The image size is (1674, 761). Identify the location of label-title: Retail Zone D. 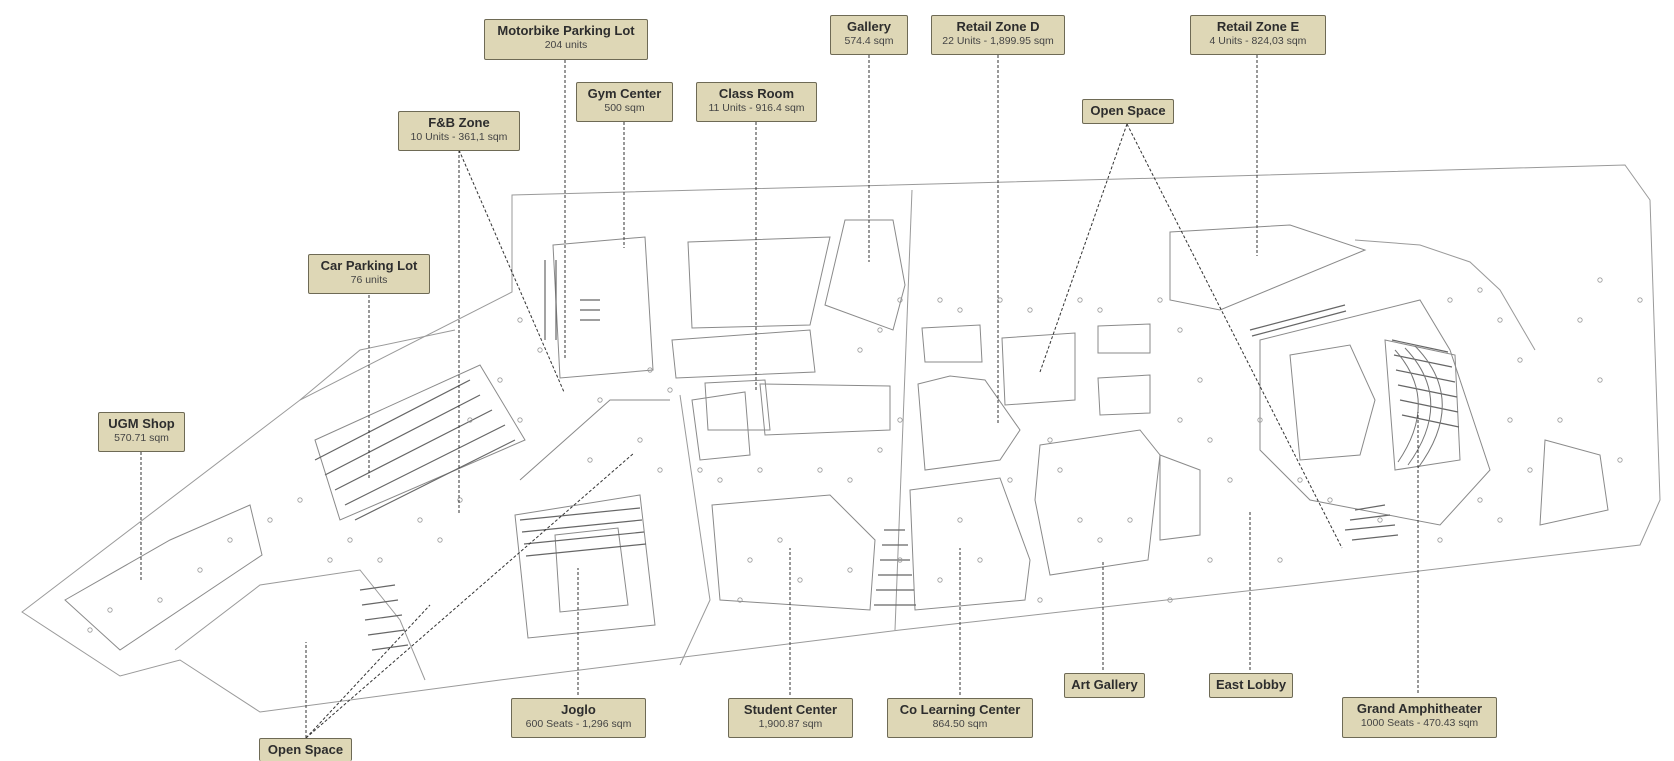
(998, 26).